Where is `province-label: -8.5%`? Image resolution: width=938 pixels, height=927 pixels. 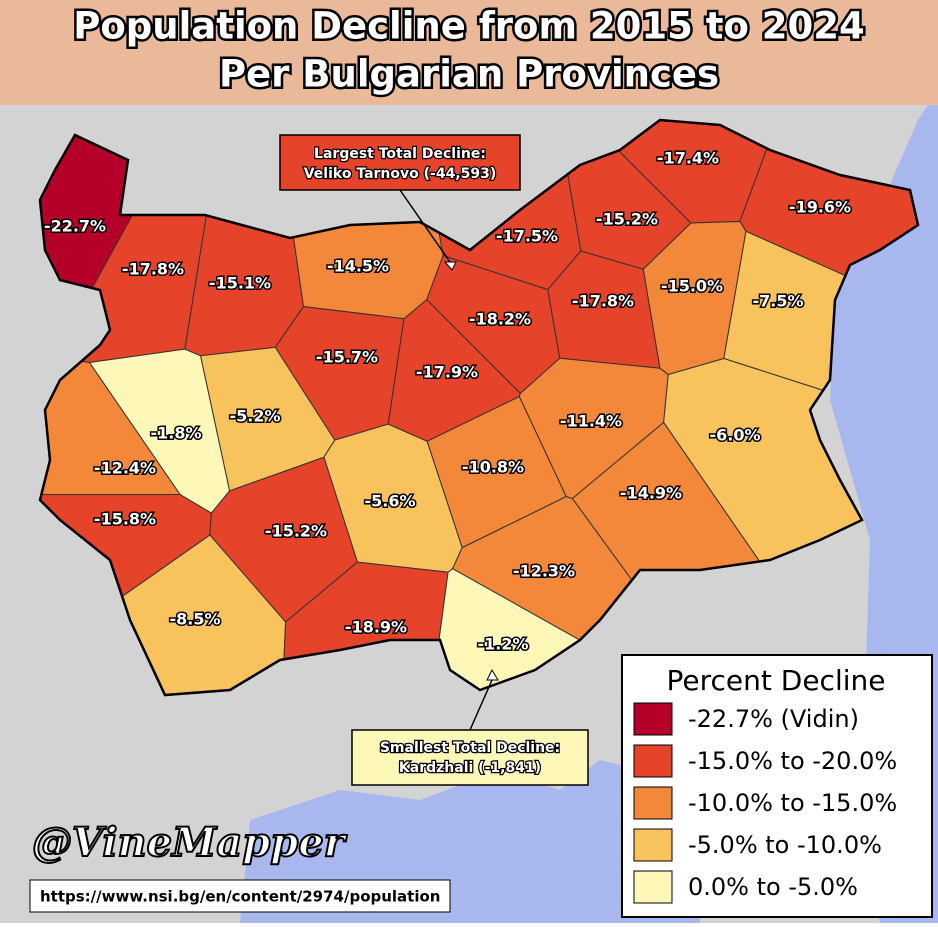
province-label: -8.5% is located at coordinates (194, 619).